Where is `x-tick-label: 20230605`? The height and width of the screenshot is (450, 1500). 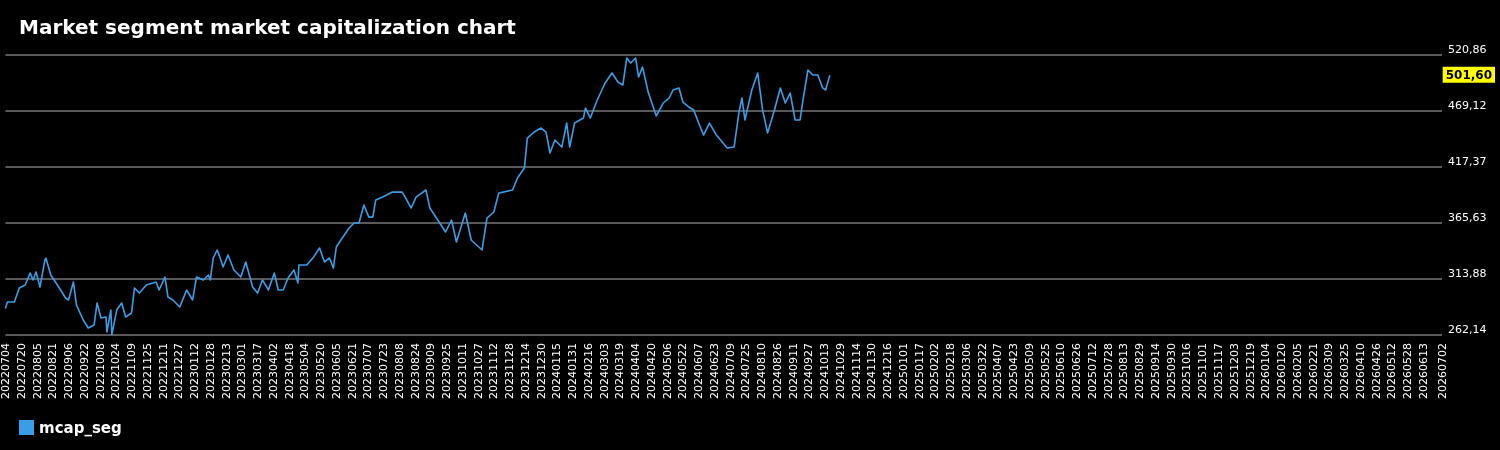
x-tick-label: 20230605 is located at coordinates (336, 371).